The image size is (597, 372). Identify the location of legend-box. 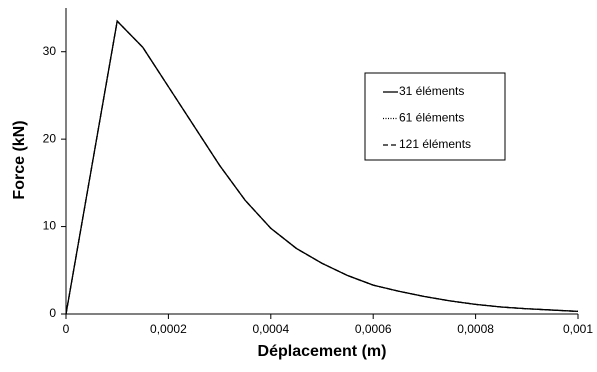
(435, 116).